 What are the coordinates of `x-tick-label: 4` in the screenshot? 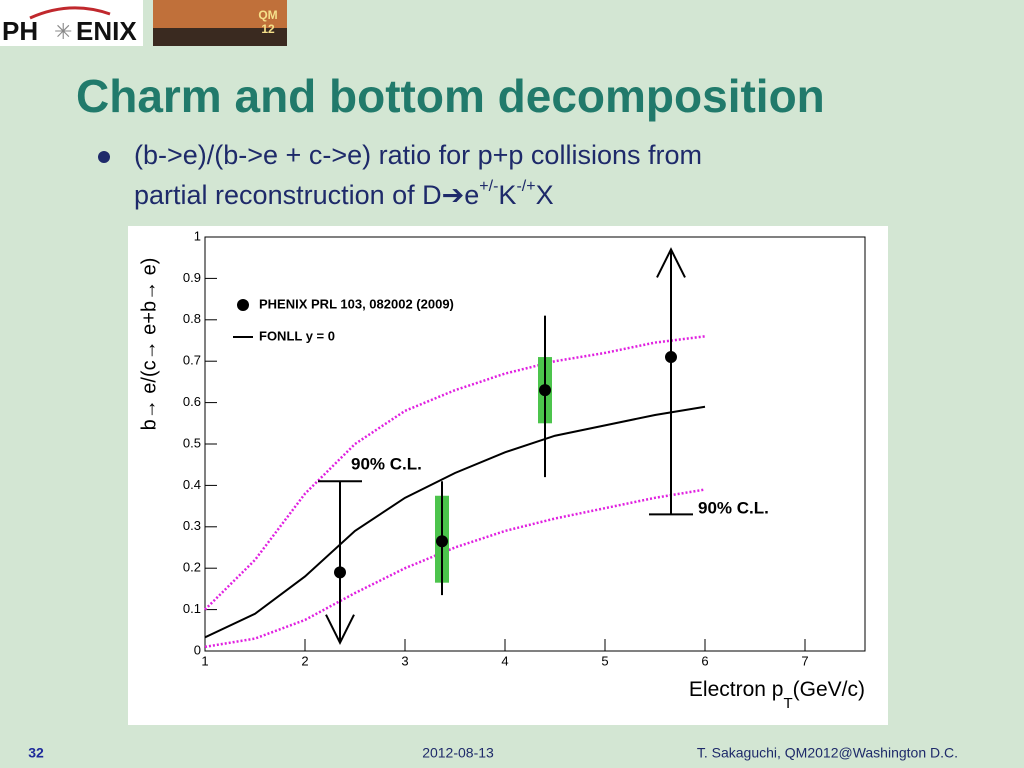 It's located at (504, 660).